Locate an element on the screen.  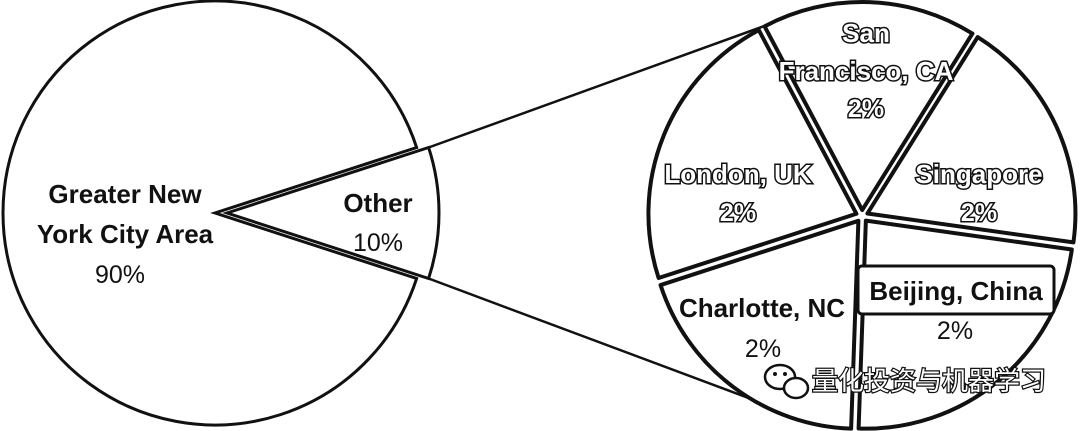
slice-label-san-francisco-line1: San is located at coordinates (866, 33).